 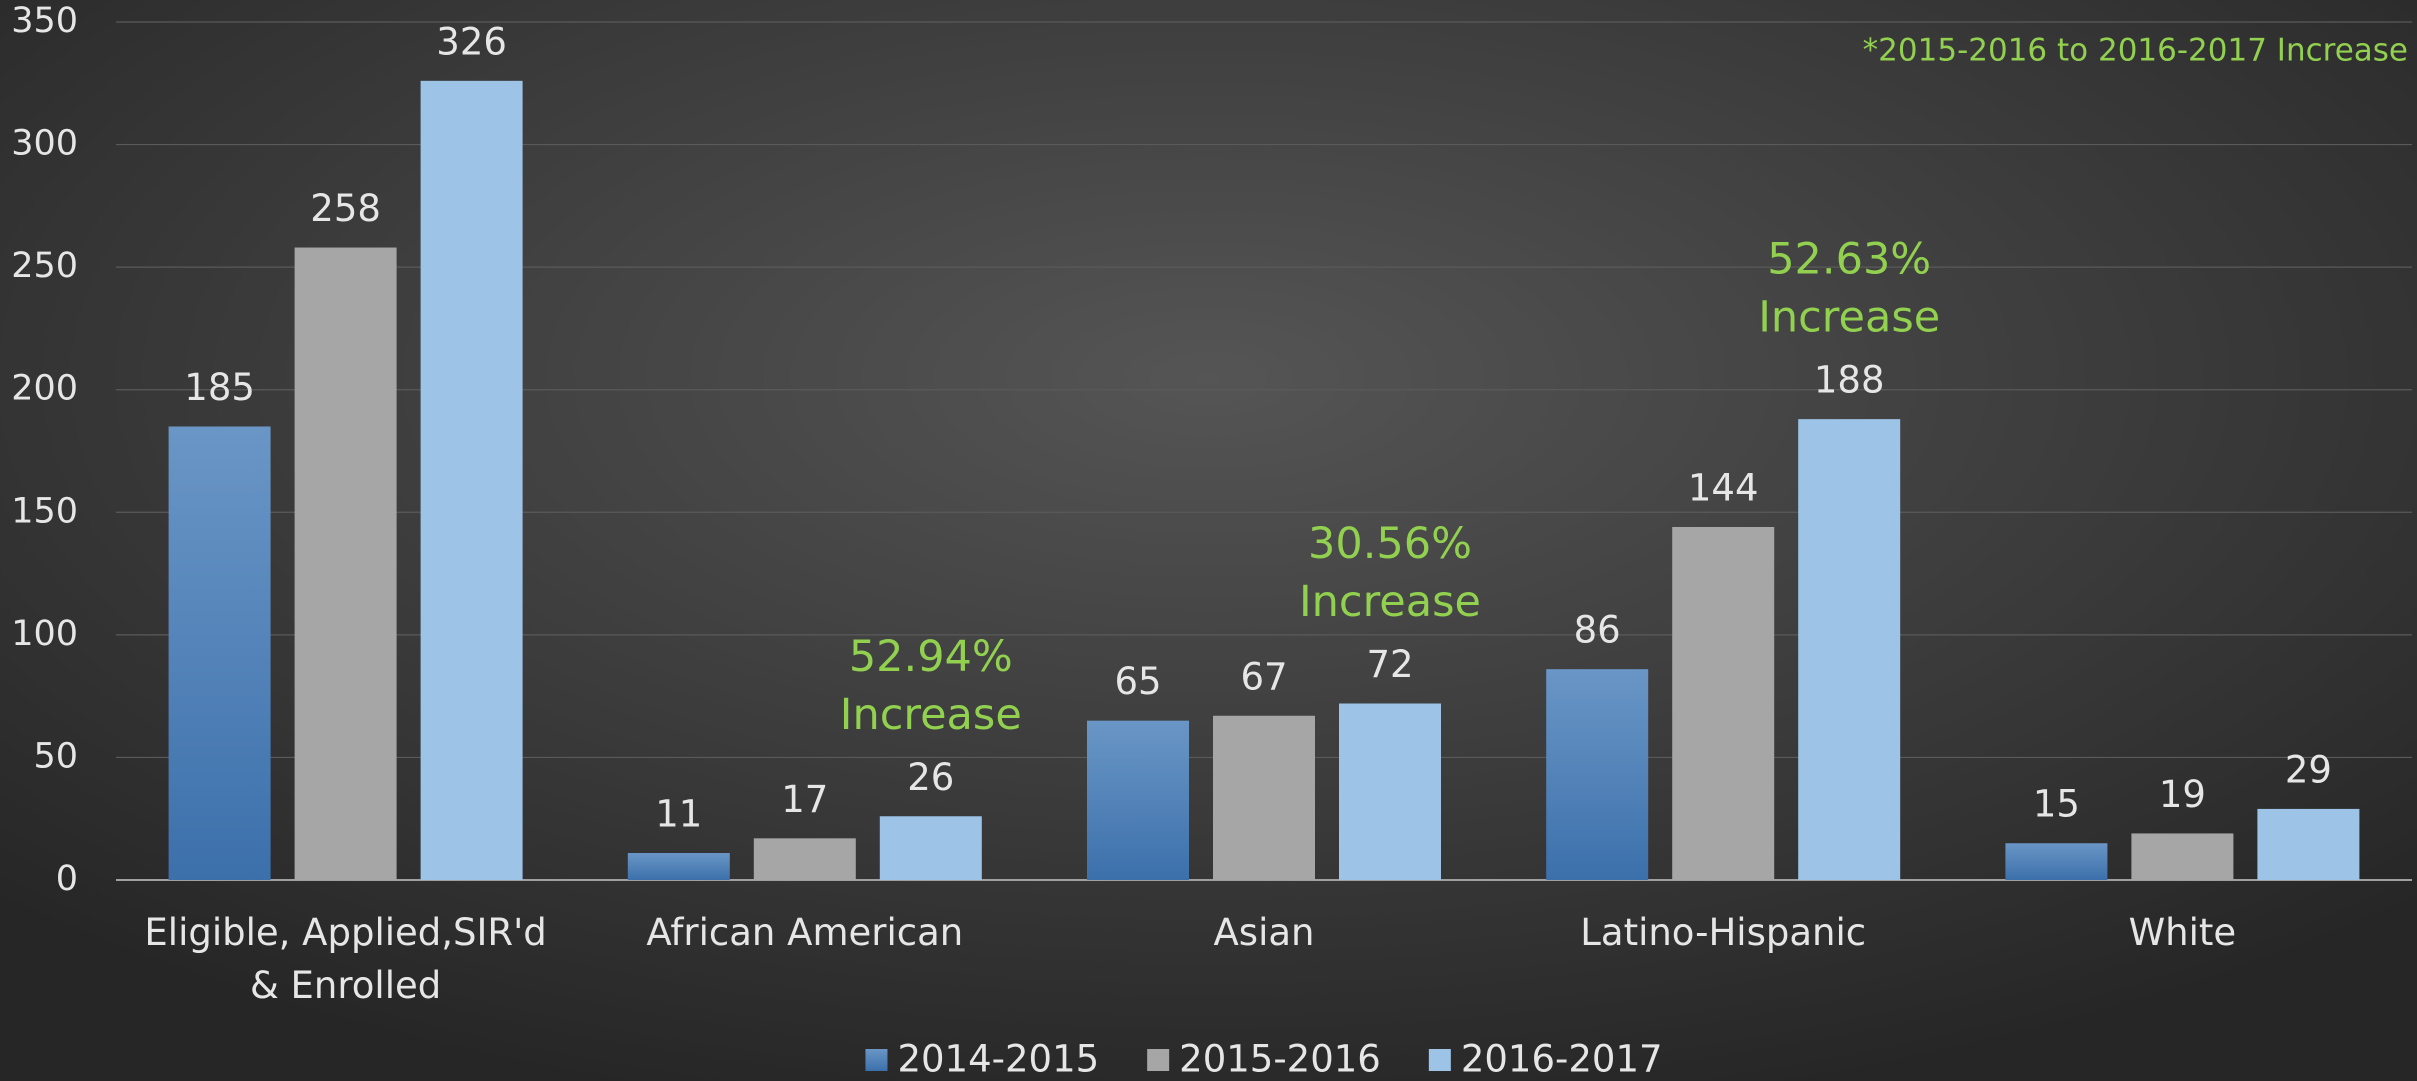 What do you see at coordinates (345, 208) in the screenshot?
I see `value-label: 258` at bounding box center [345, 208].